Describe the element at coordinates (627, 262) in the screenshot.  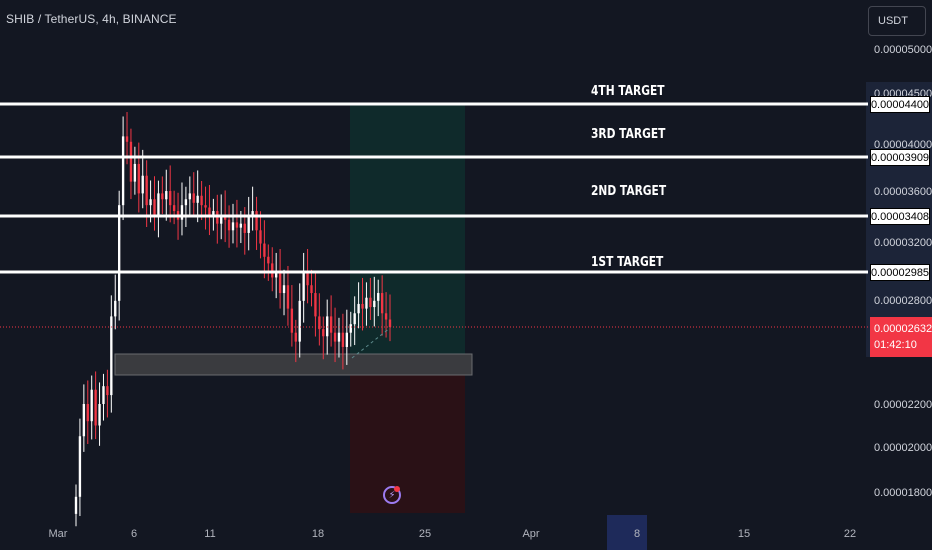
I see `target-label-1: 1ST TARGET` at that location.